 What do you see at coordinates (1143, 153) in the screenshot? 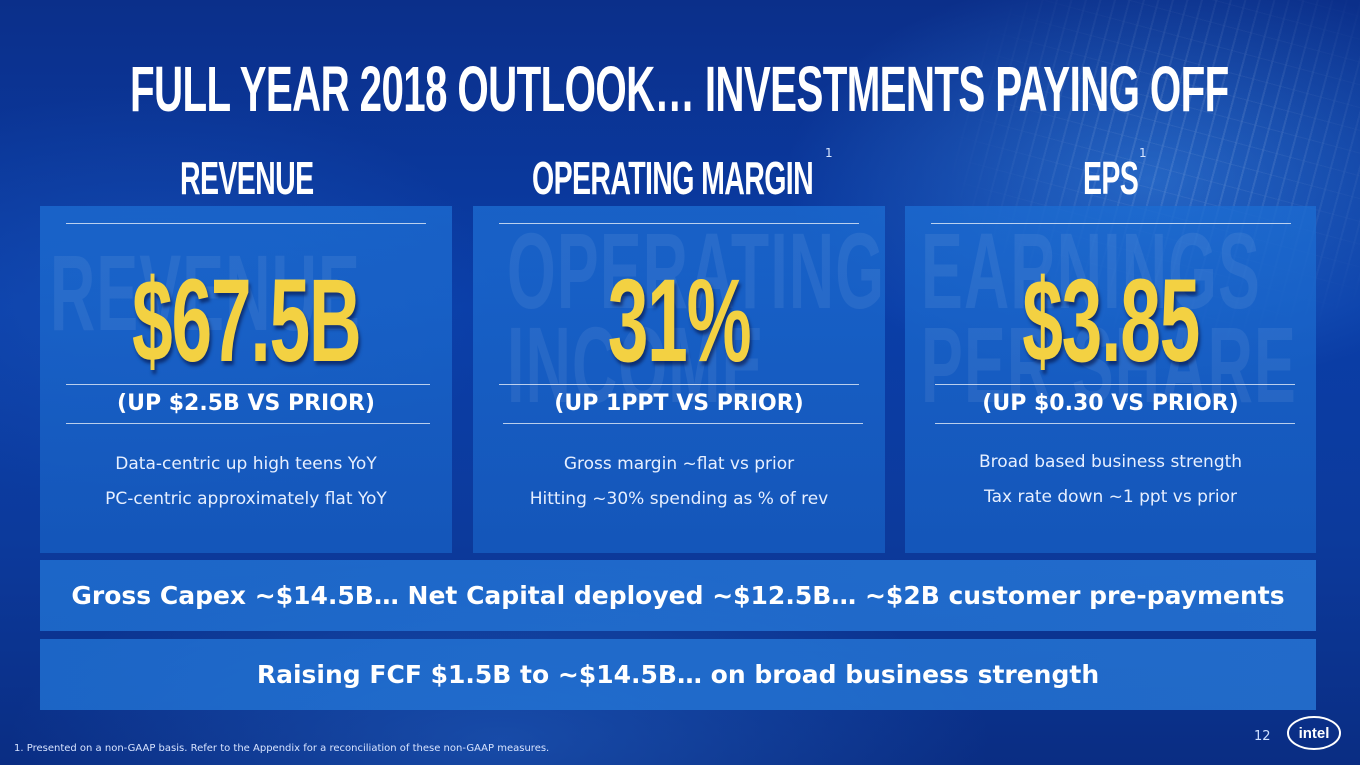
I see `eps-footnote-mark: 1` at bounding box center [1143, 153].